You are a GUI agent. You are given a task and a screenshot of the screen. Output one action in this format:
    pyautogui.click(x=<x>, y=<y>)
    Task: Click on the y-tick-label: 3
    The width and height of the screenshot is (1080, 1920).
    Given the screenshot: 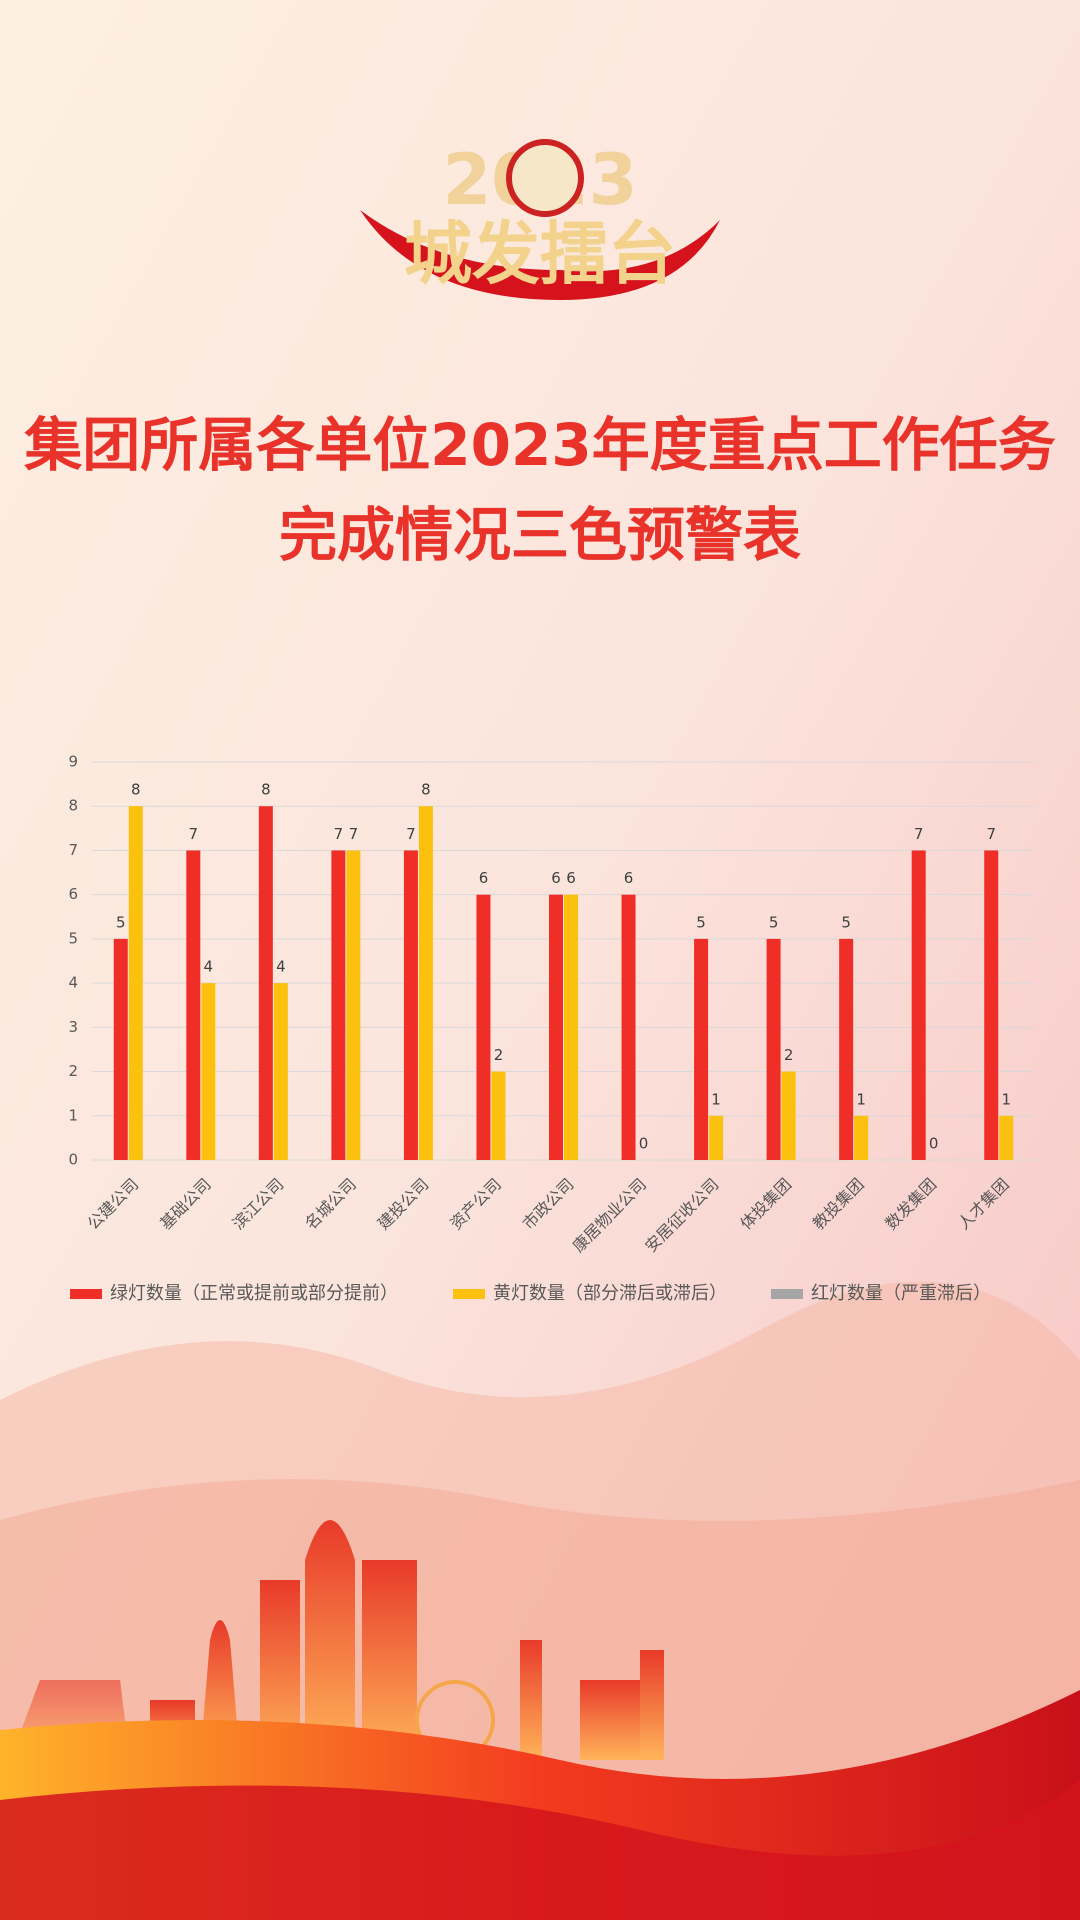 What is the action you would take?
    pyautogui.click(x=73, y=1027)
    